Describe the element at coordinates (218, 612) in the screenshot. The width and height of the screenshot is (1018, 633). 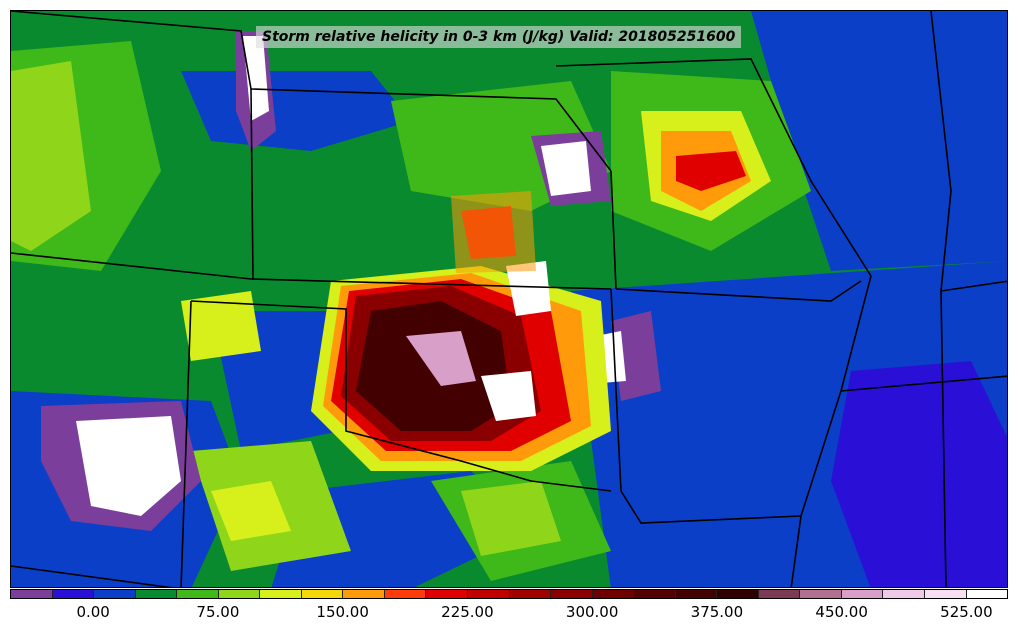
I see `colorbar-tick-label: 75.00` at that location.